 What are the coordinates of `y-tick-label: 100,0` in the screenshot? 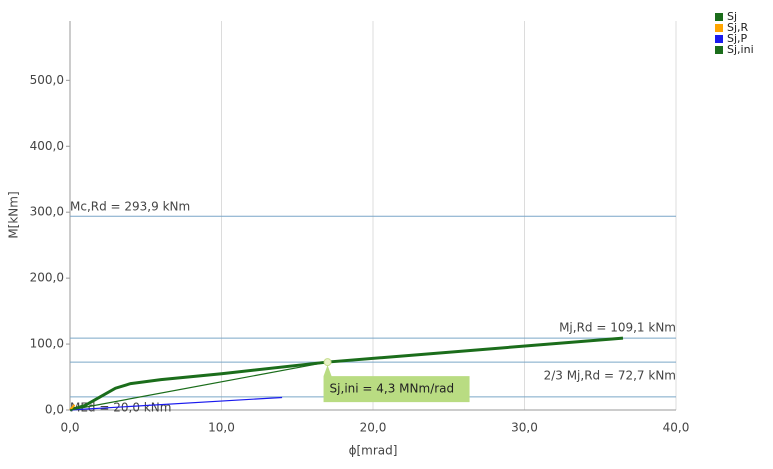 It's located at (47, 344).